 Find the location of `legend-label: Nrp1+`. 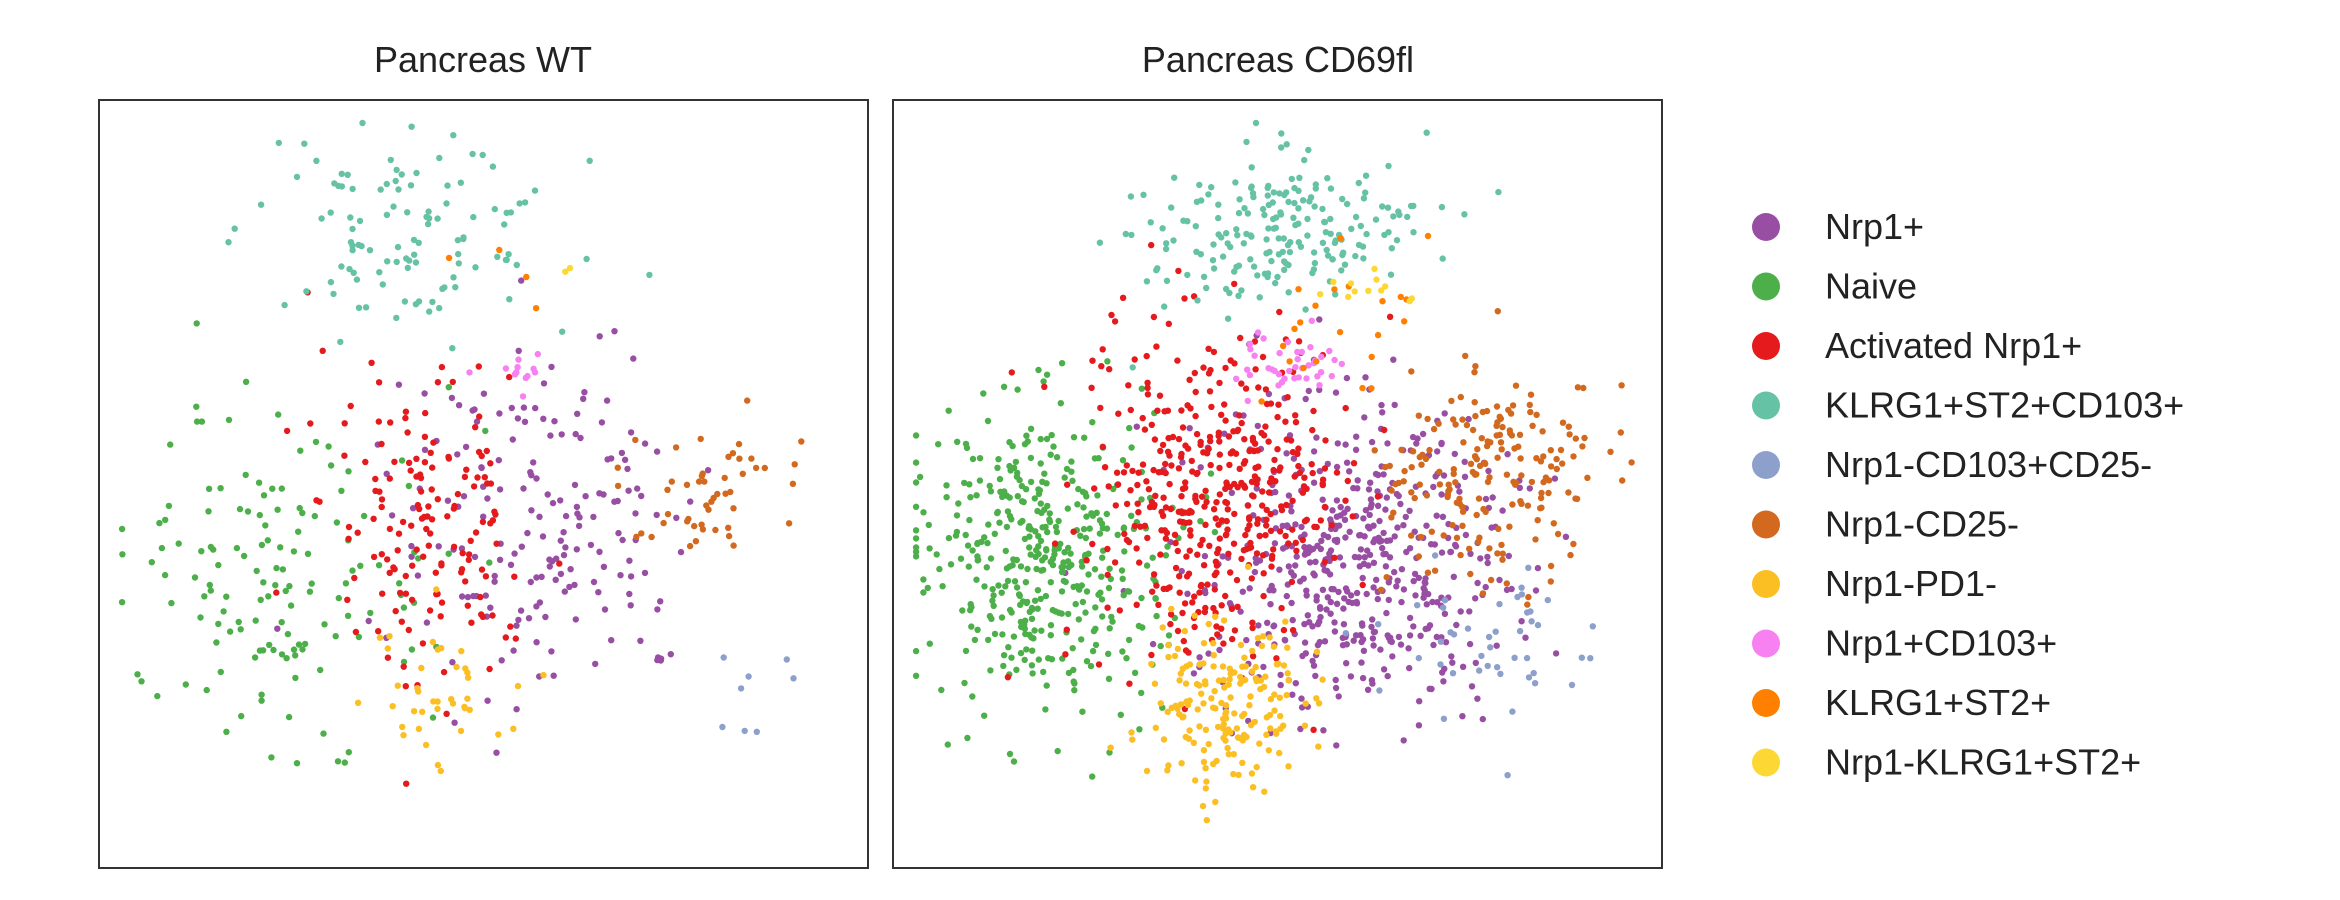

legend-label: Nrp1+ is located at coordinates (1874, 226).